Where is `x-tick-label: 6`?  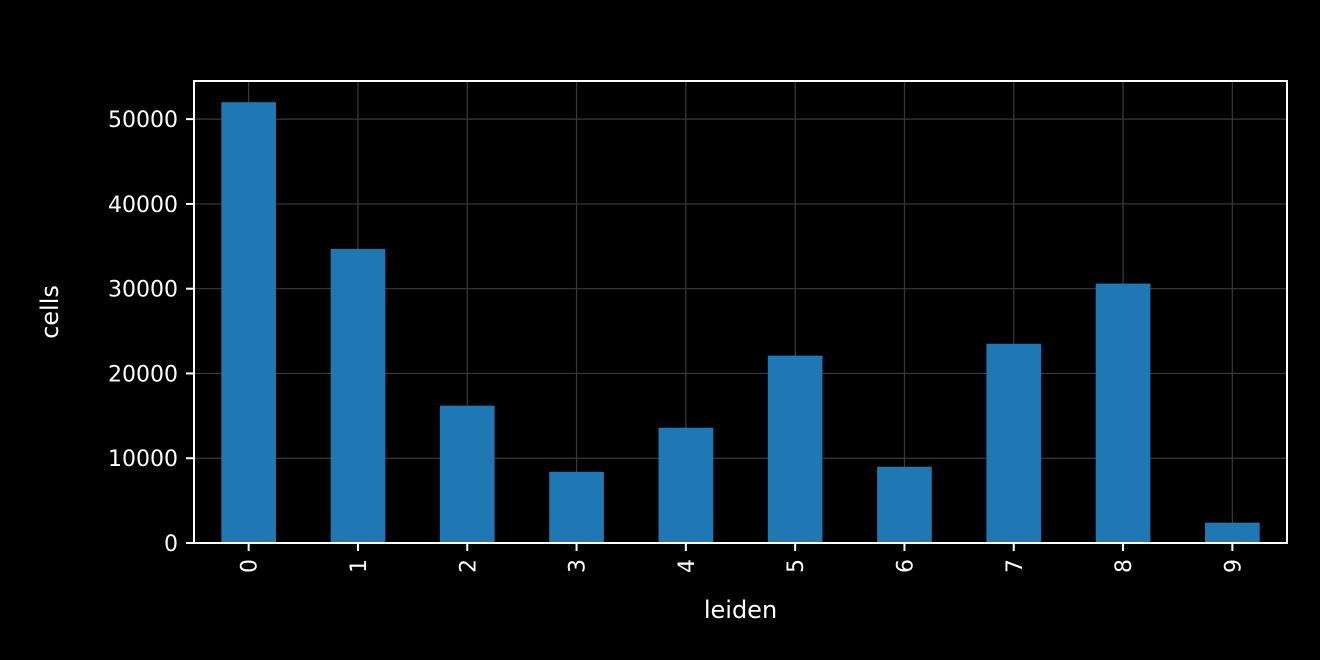
x-tick-label: 6 is located at coordinates (905, 566).